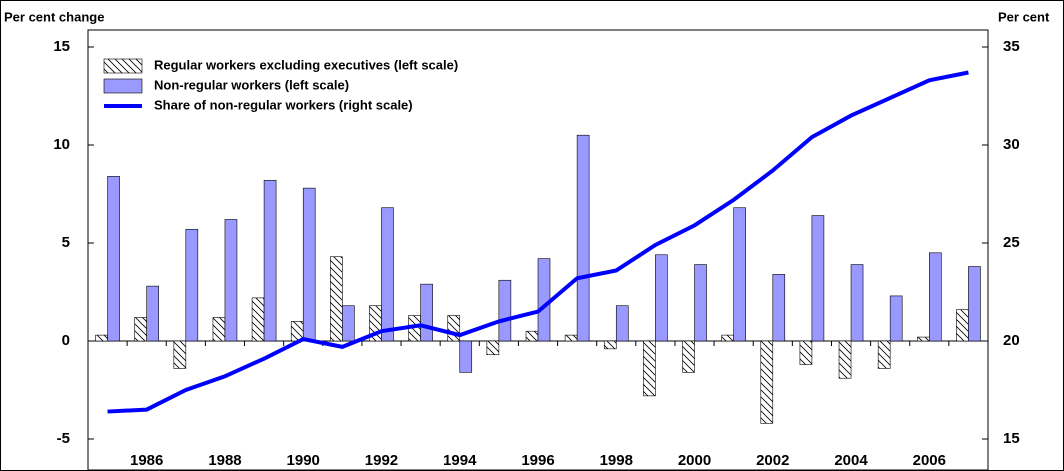  What do you see at coordinates (616, 460) in the screenshot?
I see `x-tick-label: 1998` at bounding box center [616, 460].